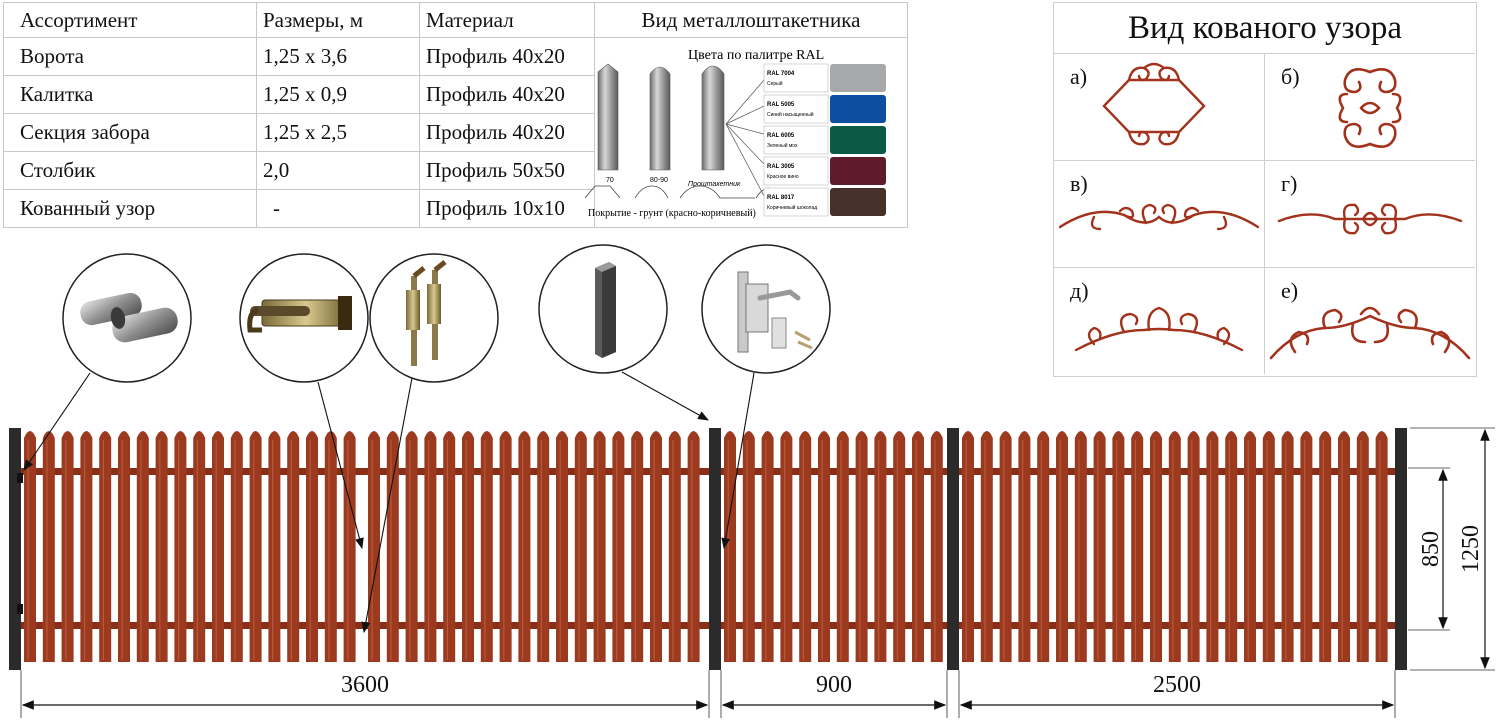 Image resolution: width=1500 pixels, height=721 pixels. I want to click on table-row: Калитка 1,25 х 0,9 Профиль 40х20, so click(455, 94).